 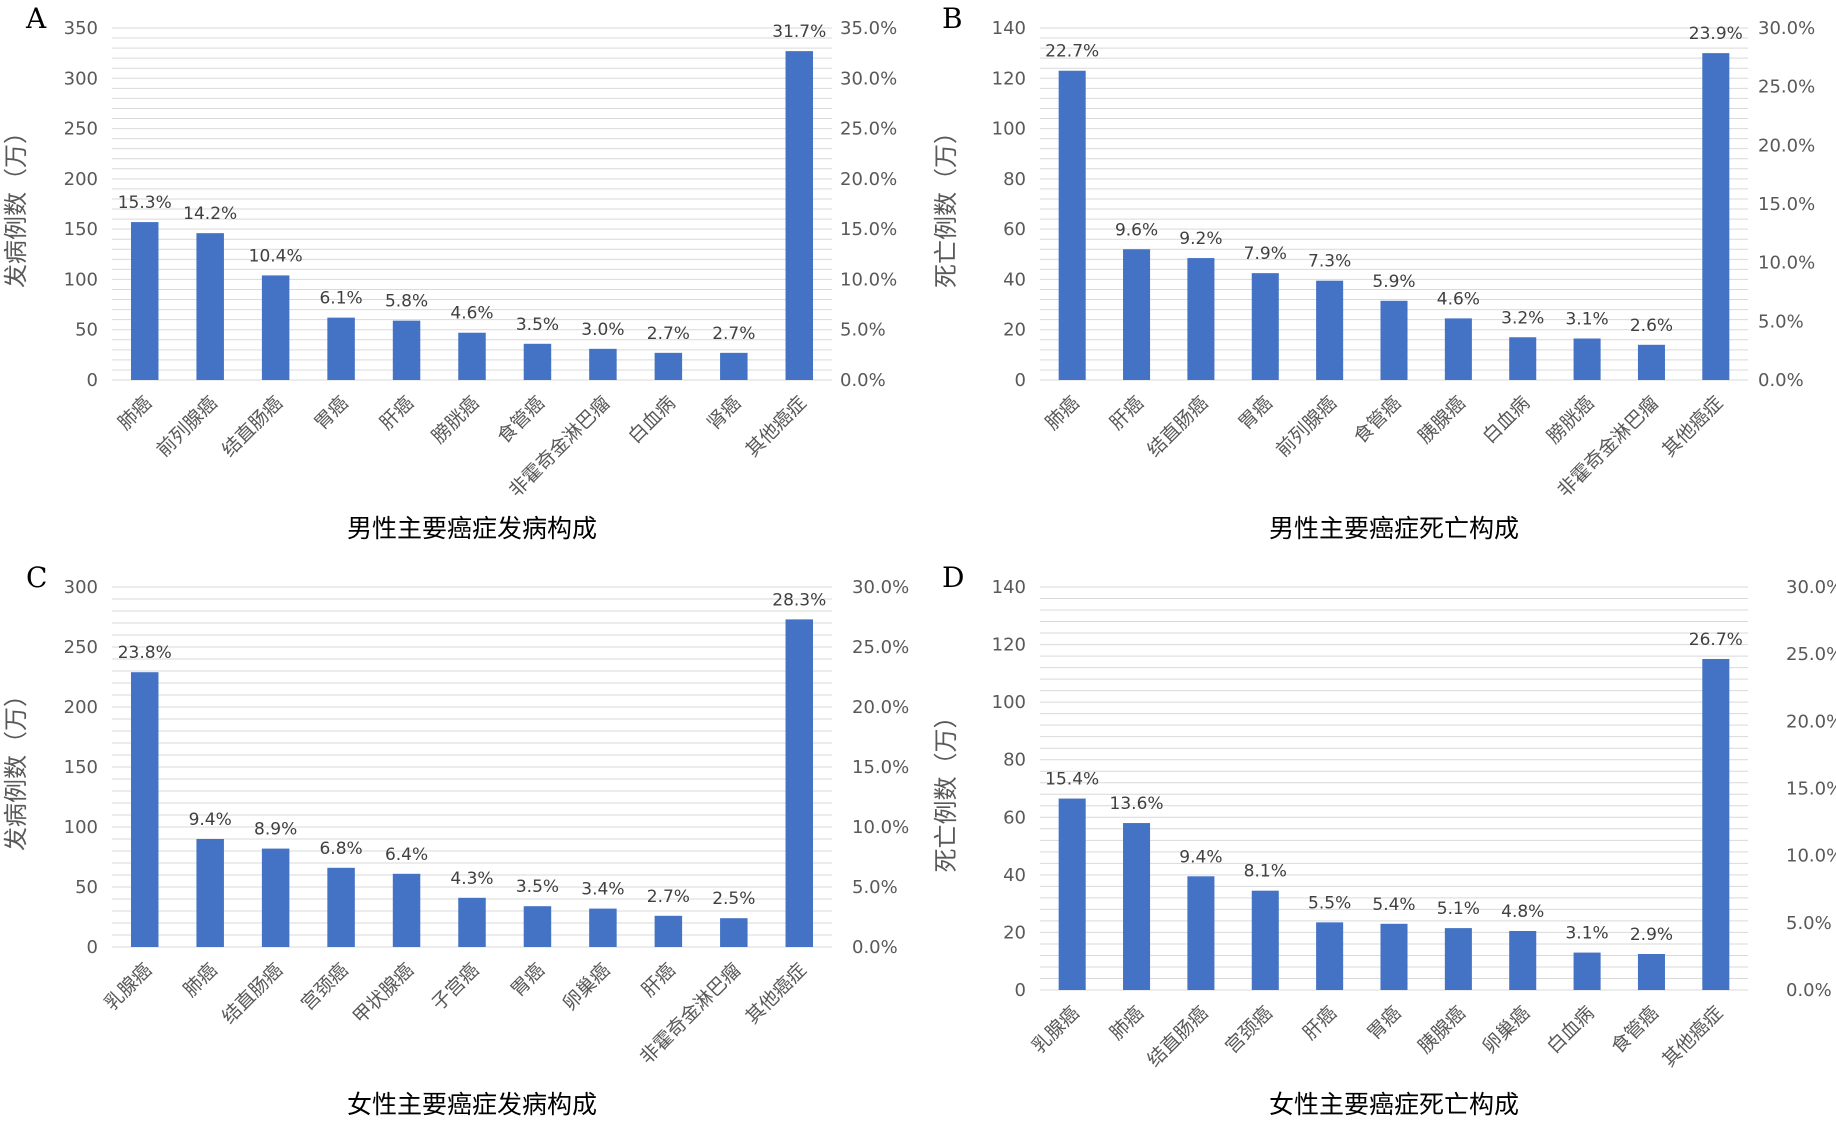 I want to click on data-label: 23.9%, so click(x=1716, y=34).